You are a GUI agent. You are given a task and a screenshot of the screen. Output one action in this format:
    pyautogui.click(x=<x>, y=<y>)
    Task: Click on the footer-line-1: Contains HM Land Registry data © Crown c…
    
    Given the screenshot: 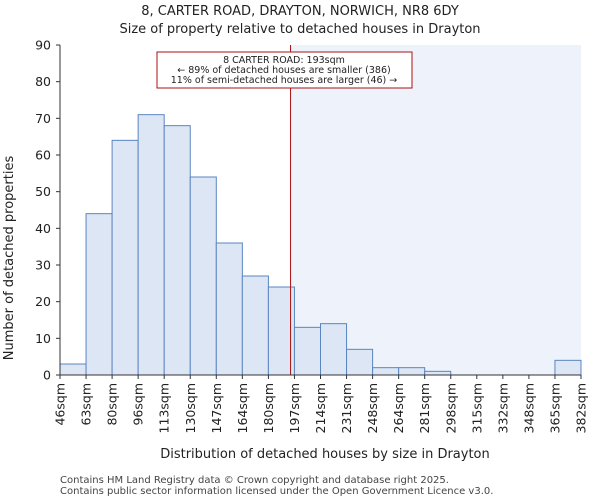 What is the action you would take?
    pyautogui.click(x=254, y=480)
    